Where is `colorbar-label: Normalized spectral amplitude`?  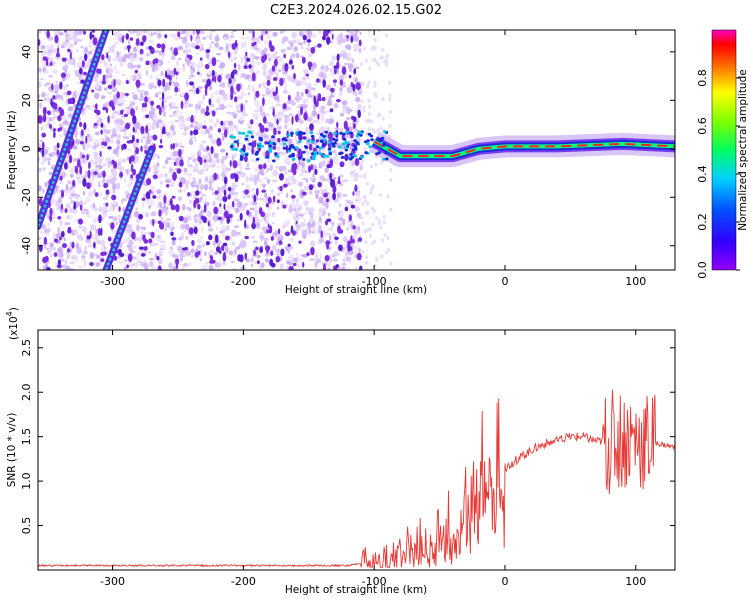
colorbar-label: Normalized spectral amplitude is located at coordinates (743, 149).